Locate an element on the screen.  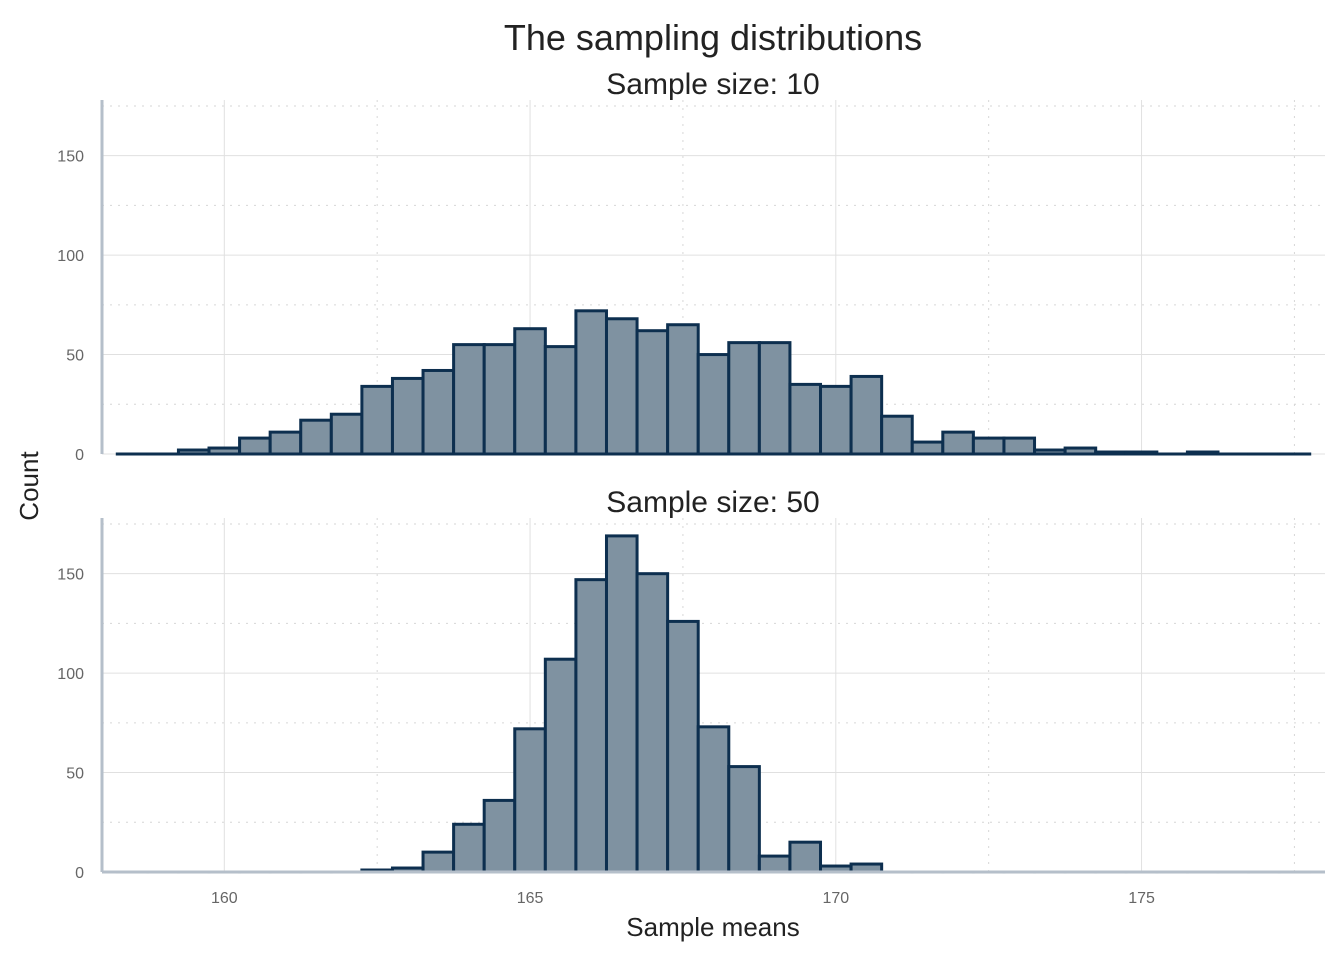
x-tick-label: 160 is located at coordinates (224, 898).